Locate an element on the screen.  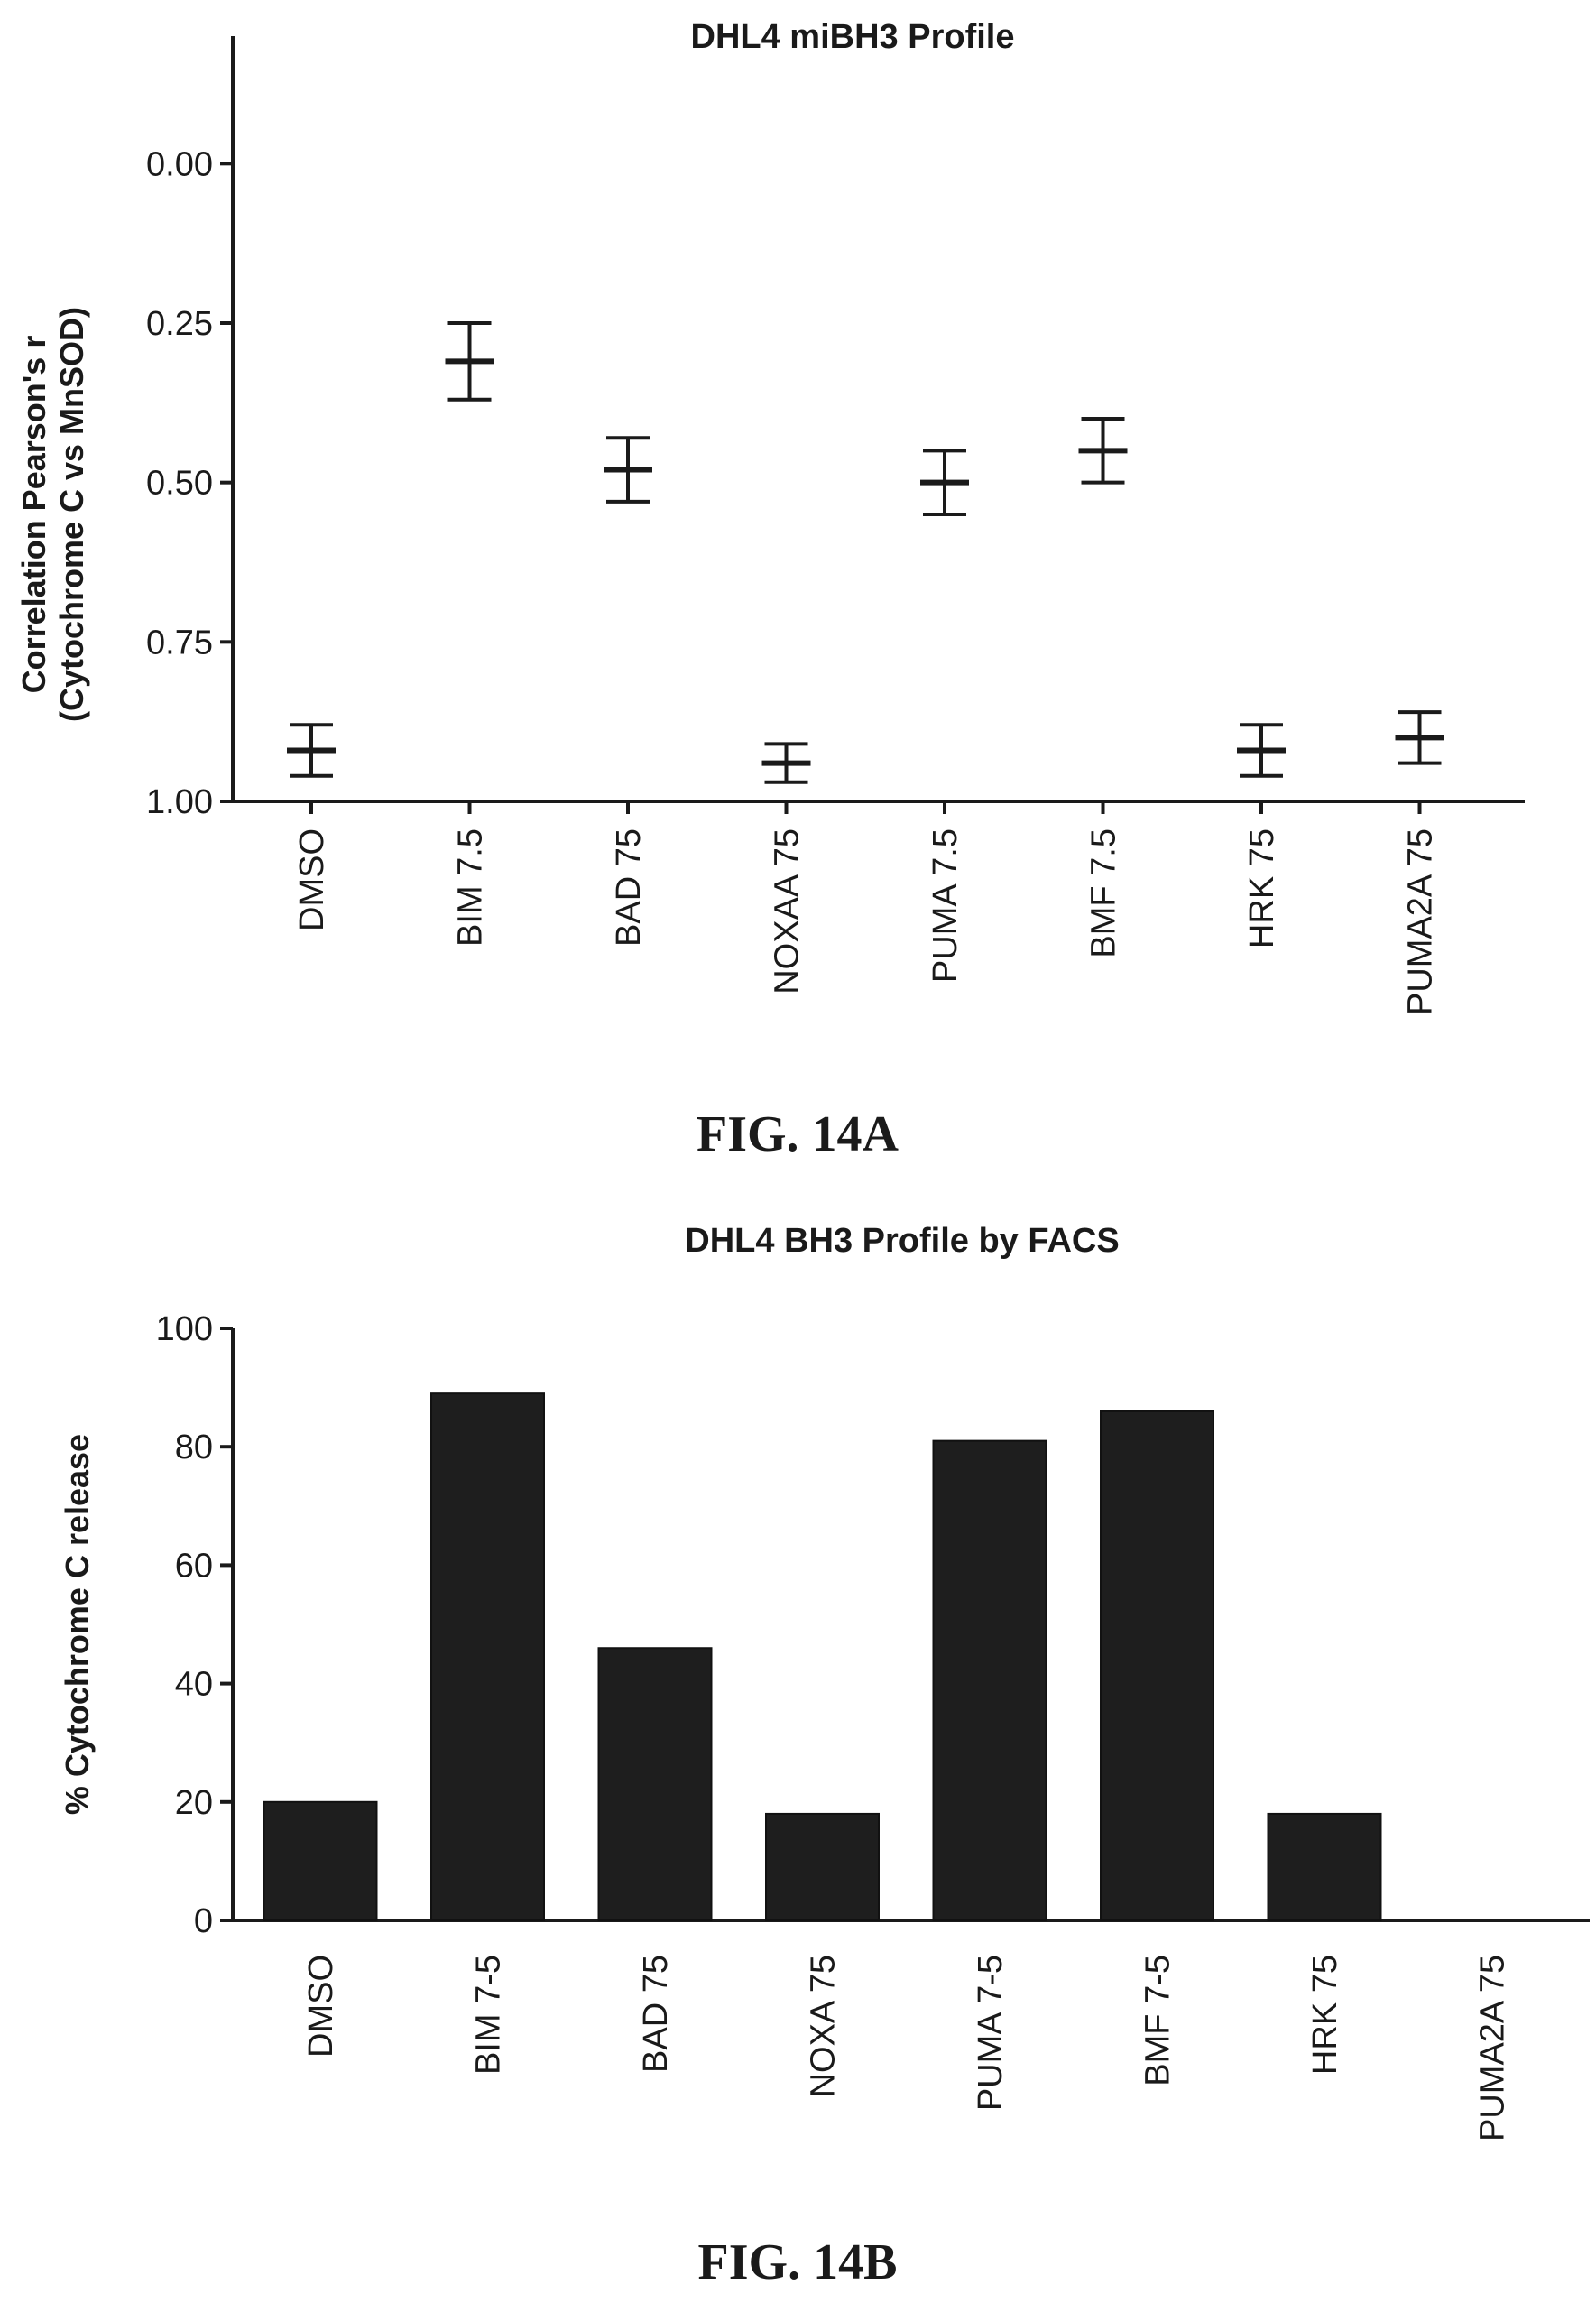
chart-14b-y-tick-label: 60 is located at coordinates (194, 1566).